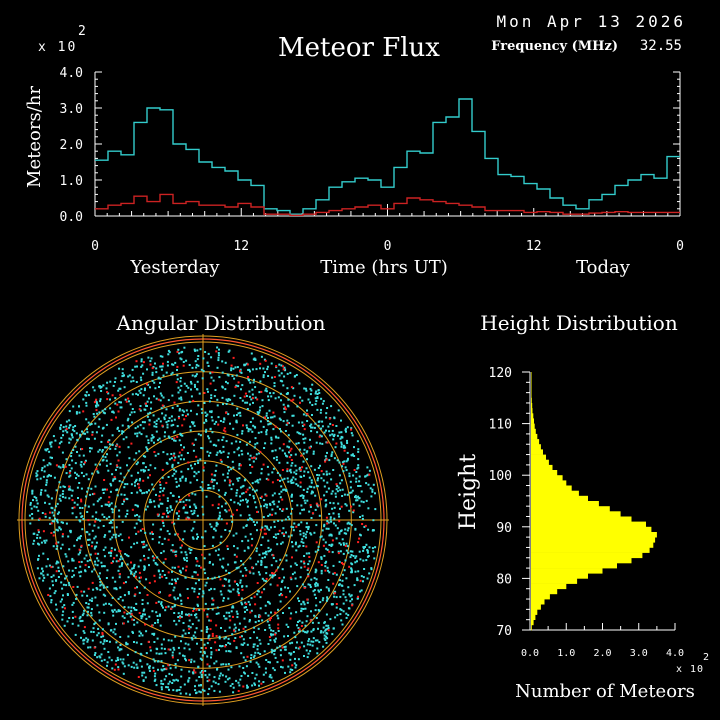  What do you see at coordinates (547, 478) in the screenshot?
I see `height-bar` at bounding box center [547, 478].